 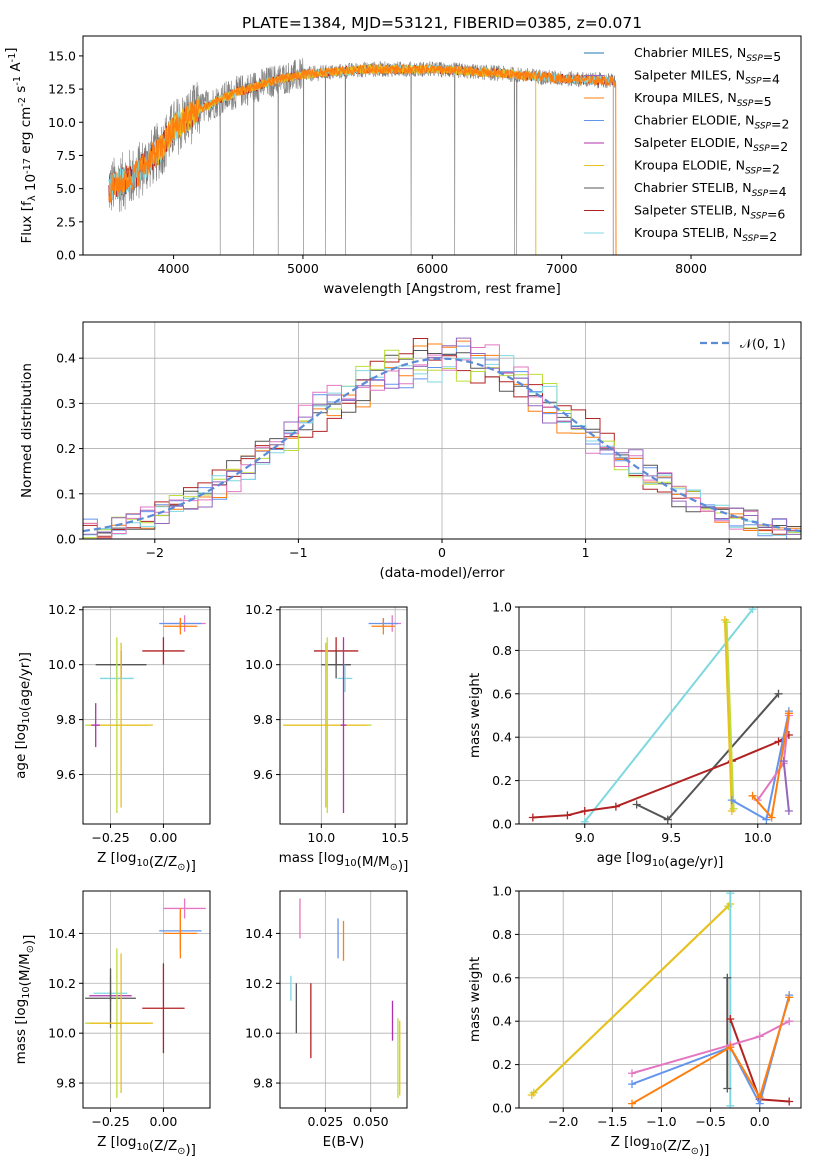 What do you see at coordinates (766, 819) in the screenshot?
I see `weight-marker-chabrier_elodie` at bounding box center [766, 819].